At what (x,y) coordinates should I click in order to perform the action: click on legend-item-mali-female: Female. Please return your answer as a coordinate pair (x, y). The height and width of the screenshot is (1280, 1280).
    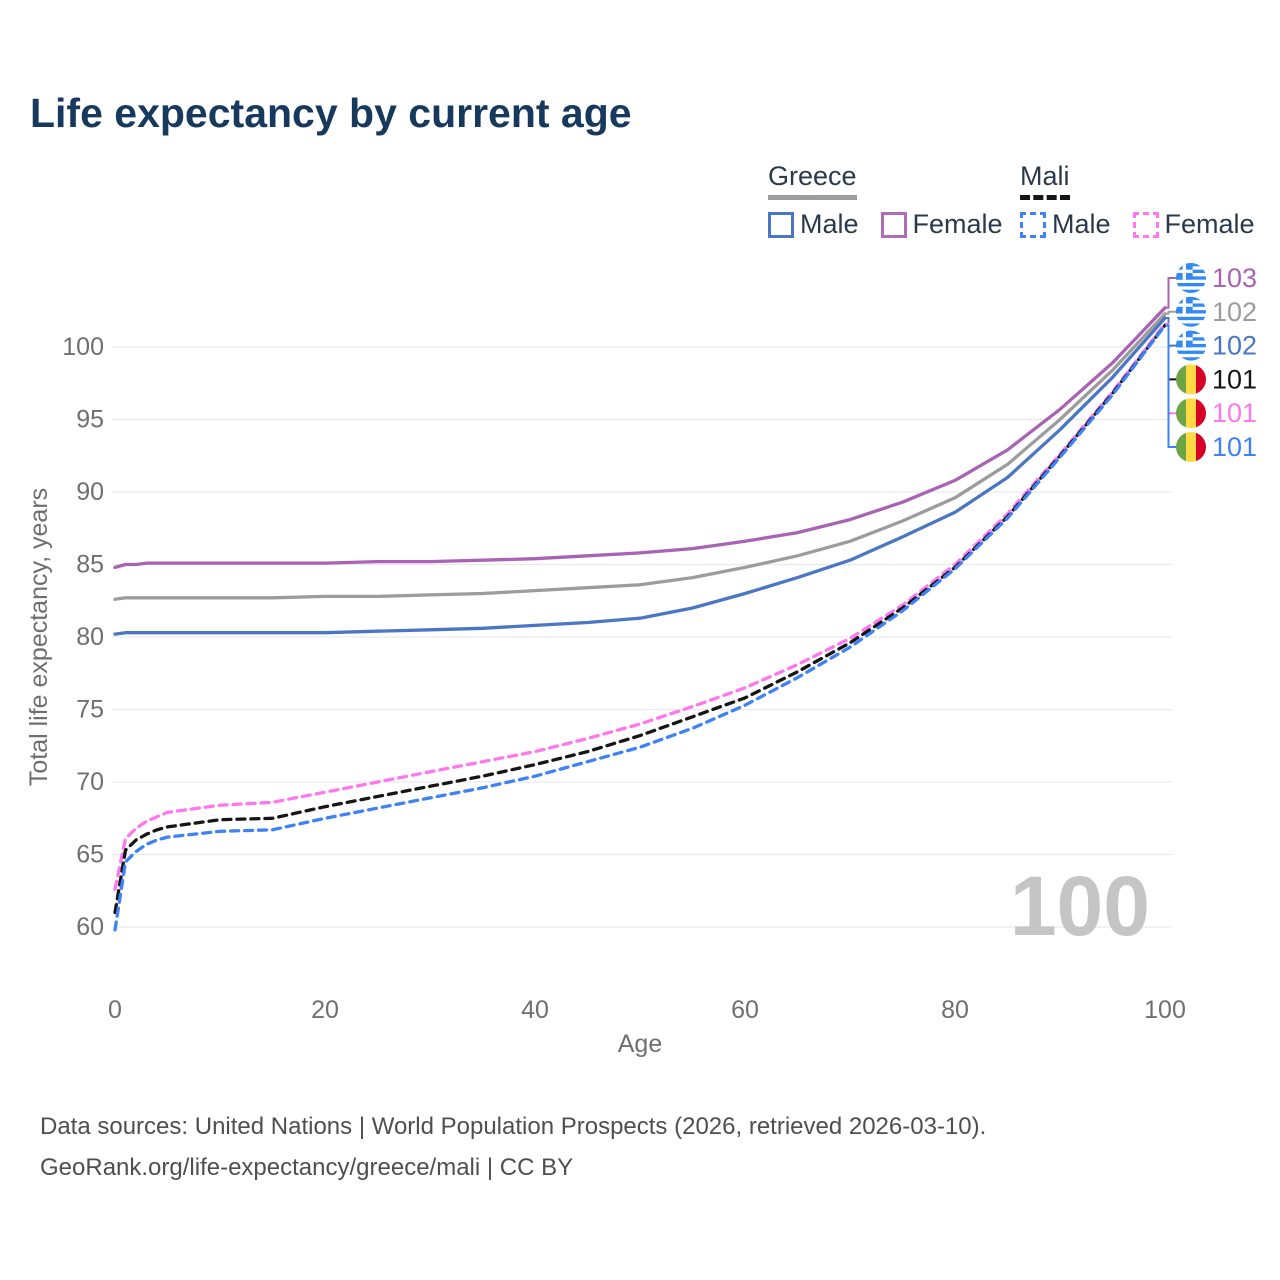
    Looking at the image, I should click on (1193, 224).